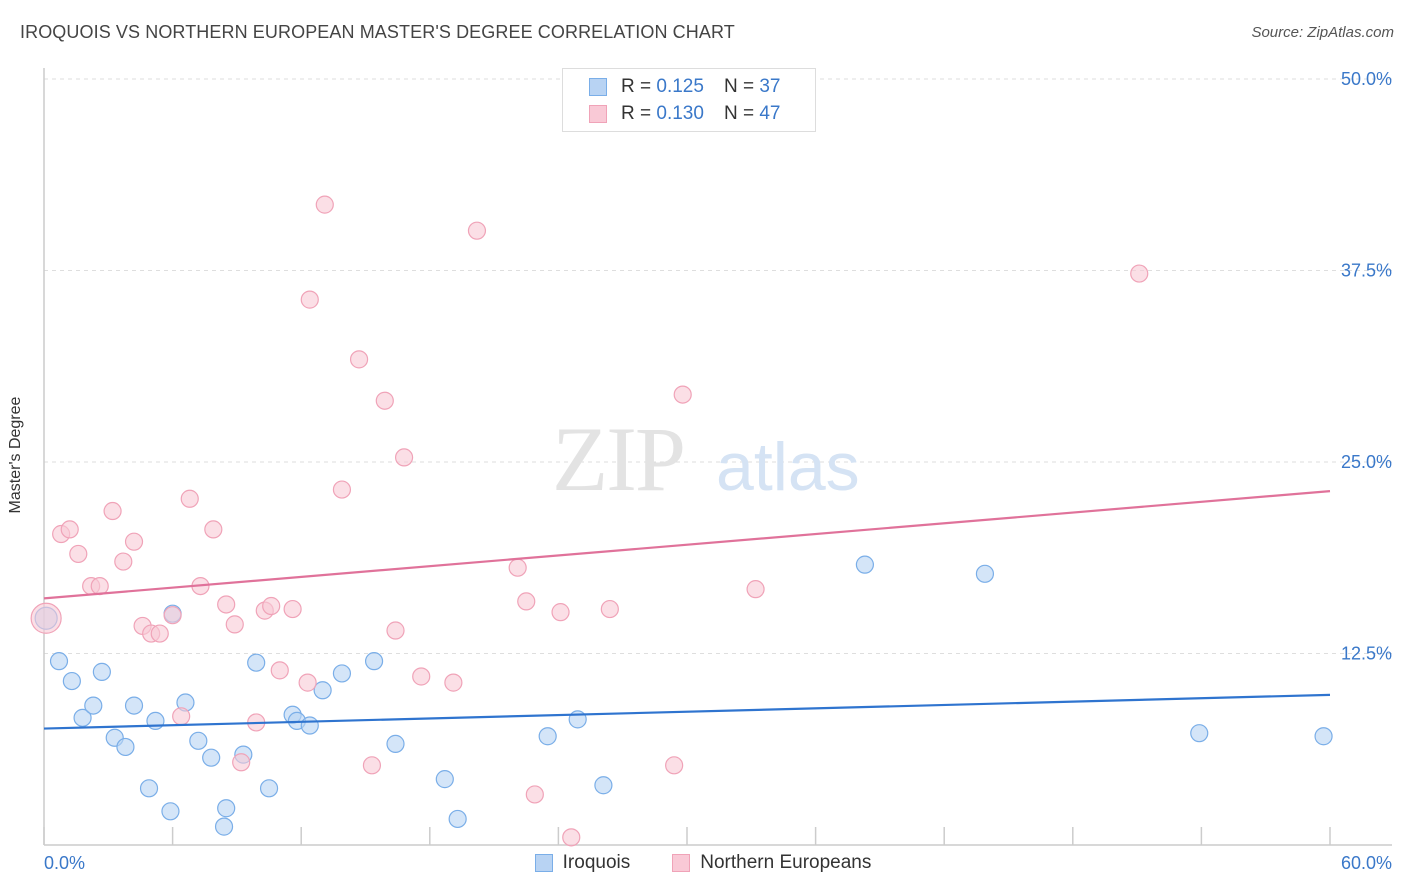 The height and width of the screenshot is (892, 1406). Describe the element at coordinates (687, 711) in the screenshot. I see `trend-line-iroquois` at that location.